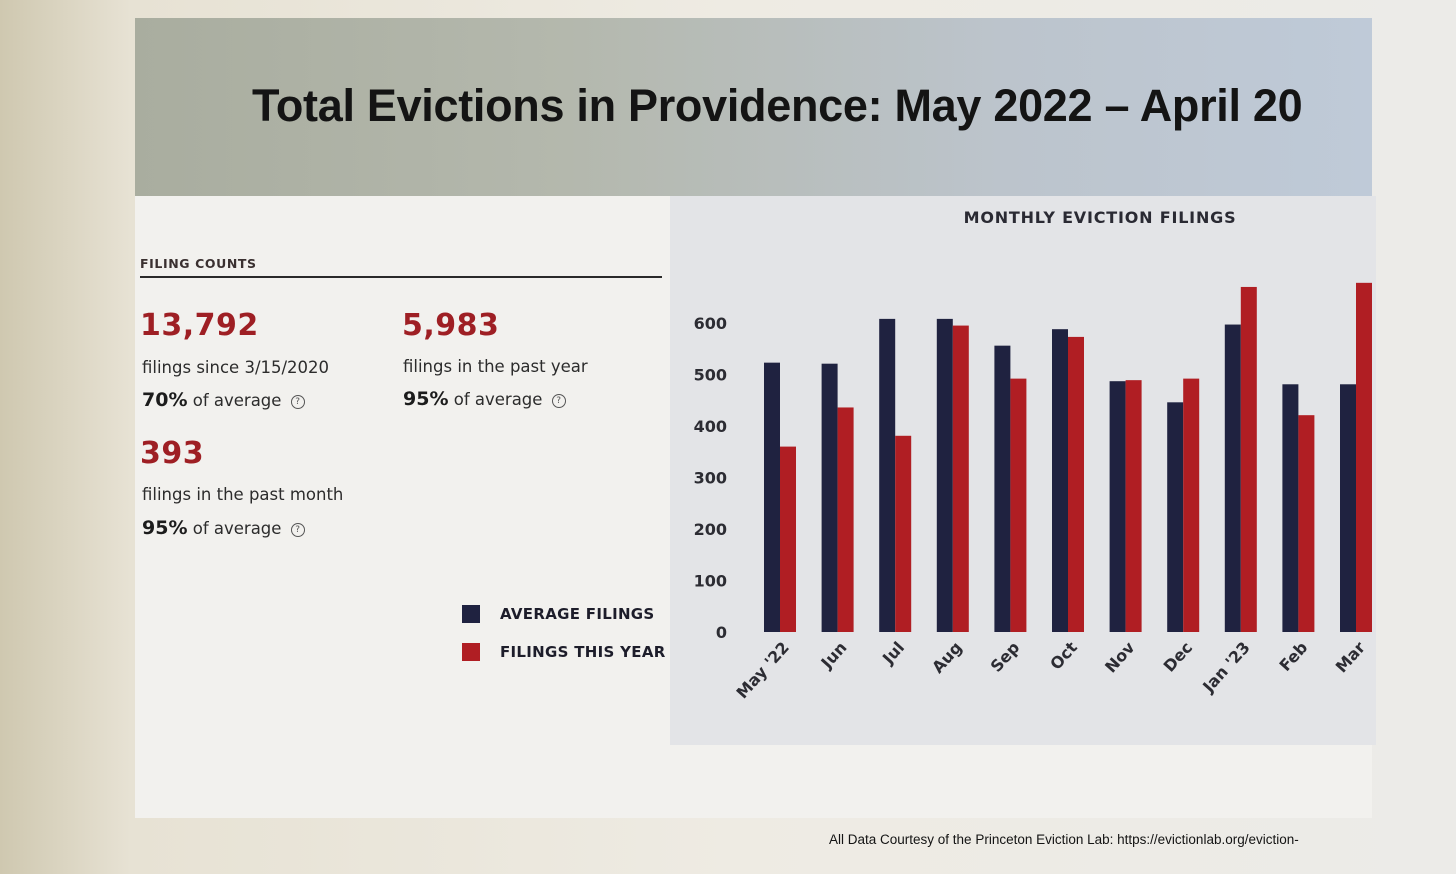 Image resolution: width=1456 pixels, height=874 pixels. What do you see at coordinates (762, 670) in the screenshot?
I see `x-tick-label: May '22` at bounding box center [762, 670].